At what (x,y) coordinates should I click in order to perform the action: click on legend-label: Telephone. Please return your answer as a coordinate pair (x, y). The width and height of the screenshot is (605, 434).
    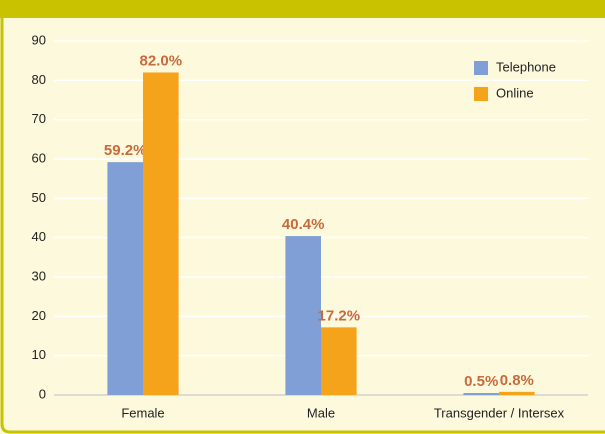
    Looking at the image, I should click on (526, 66).